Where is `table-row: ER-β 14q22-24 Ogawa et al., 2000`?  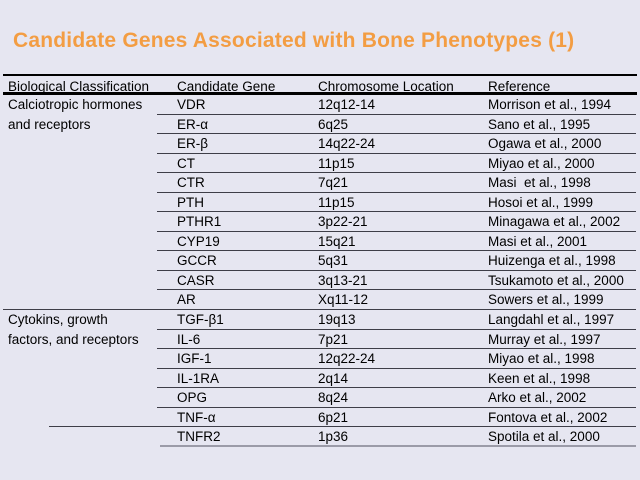 table-row: ER-β 14q22-24 Ogawa et al., 2000 is located at coordinates (320, 144).